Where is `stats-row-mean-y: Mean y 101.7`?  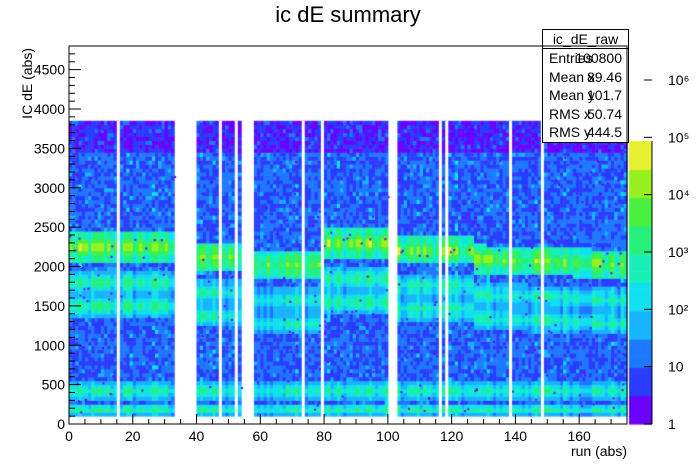
stats-row-mean-y: Mean y 101.7 is located at coordinates (585, 95).